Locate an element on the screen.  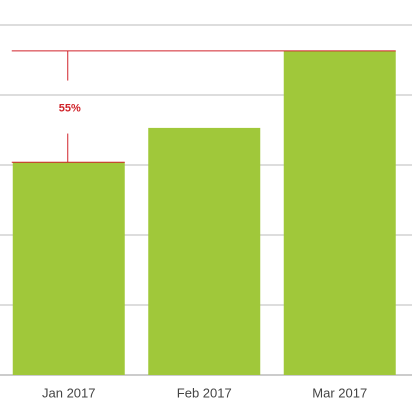
x-tick-label: Feb 2017 is located at coordinates (204, 392).